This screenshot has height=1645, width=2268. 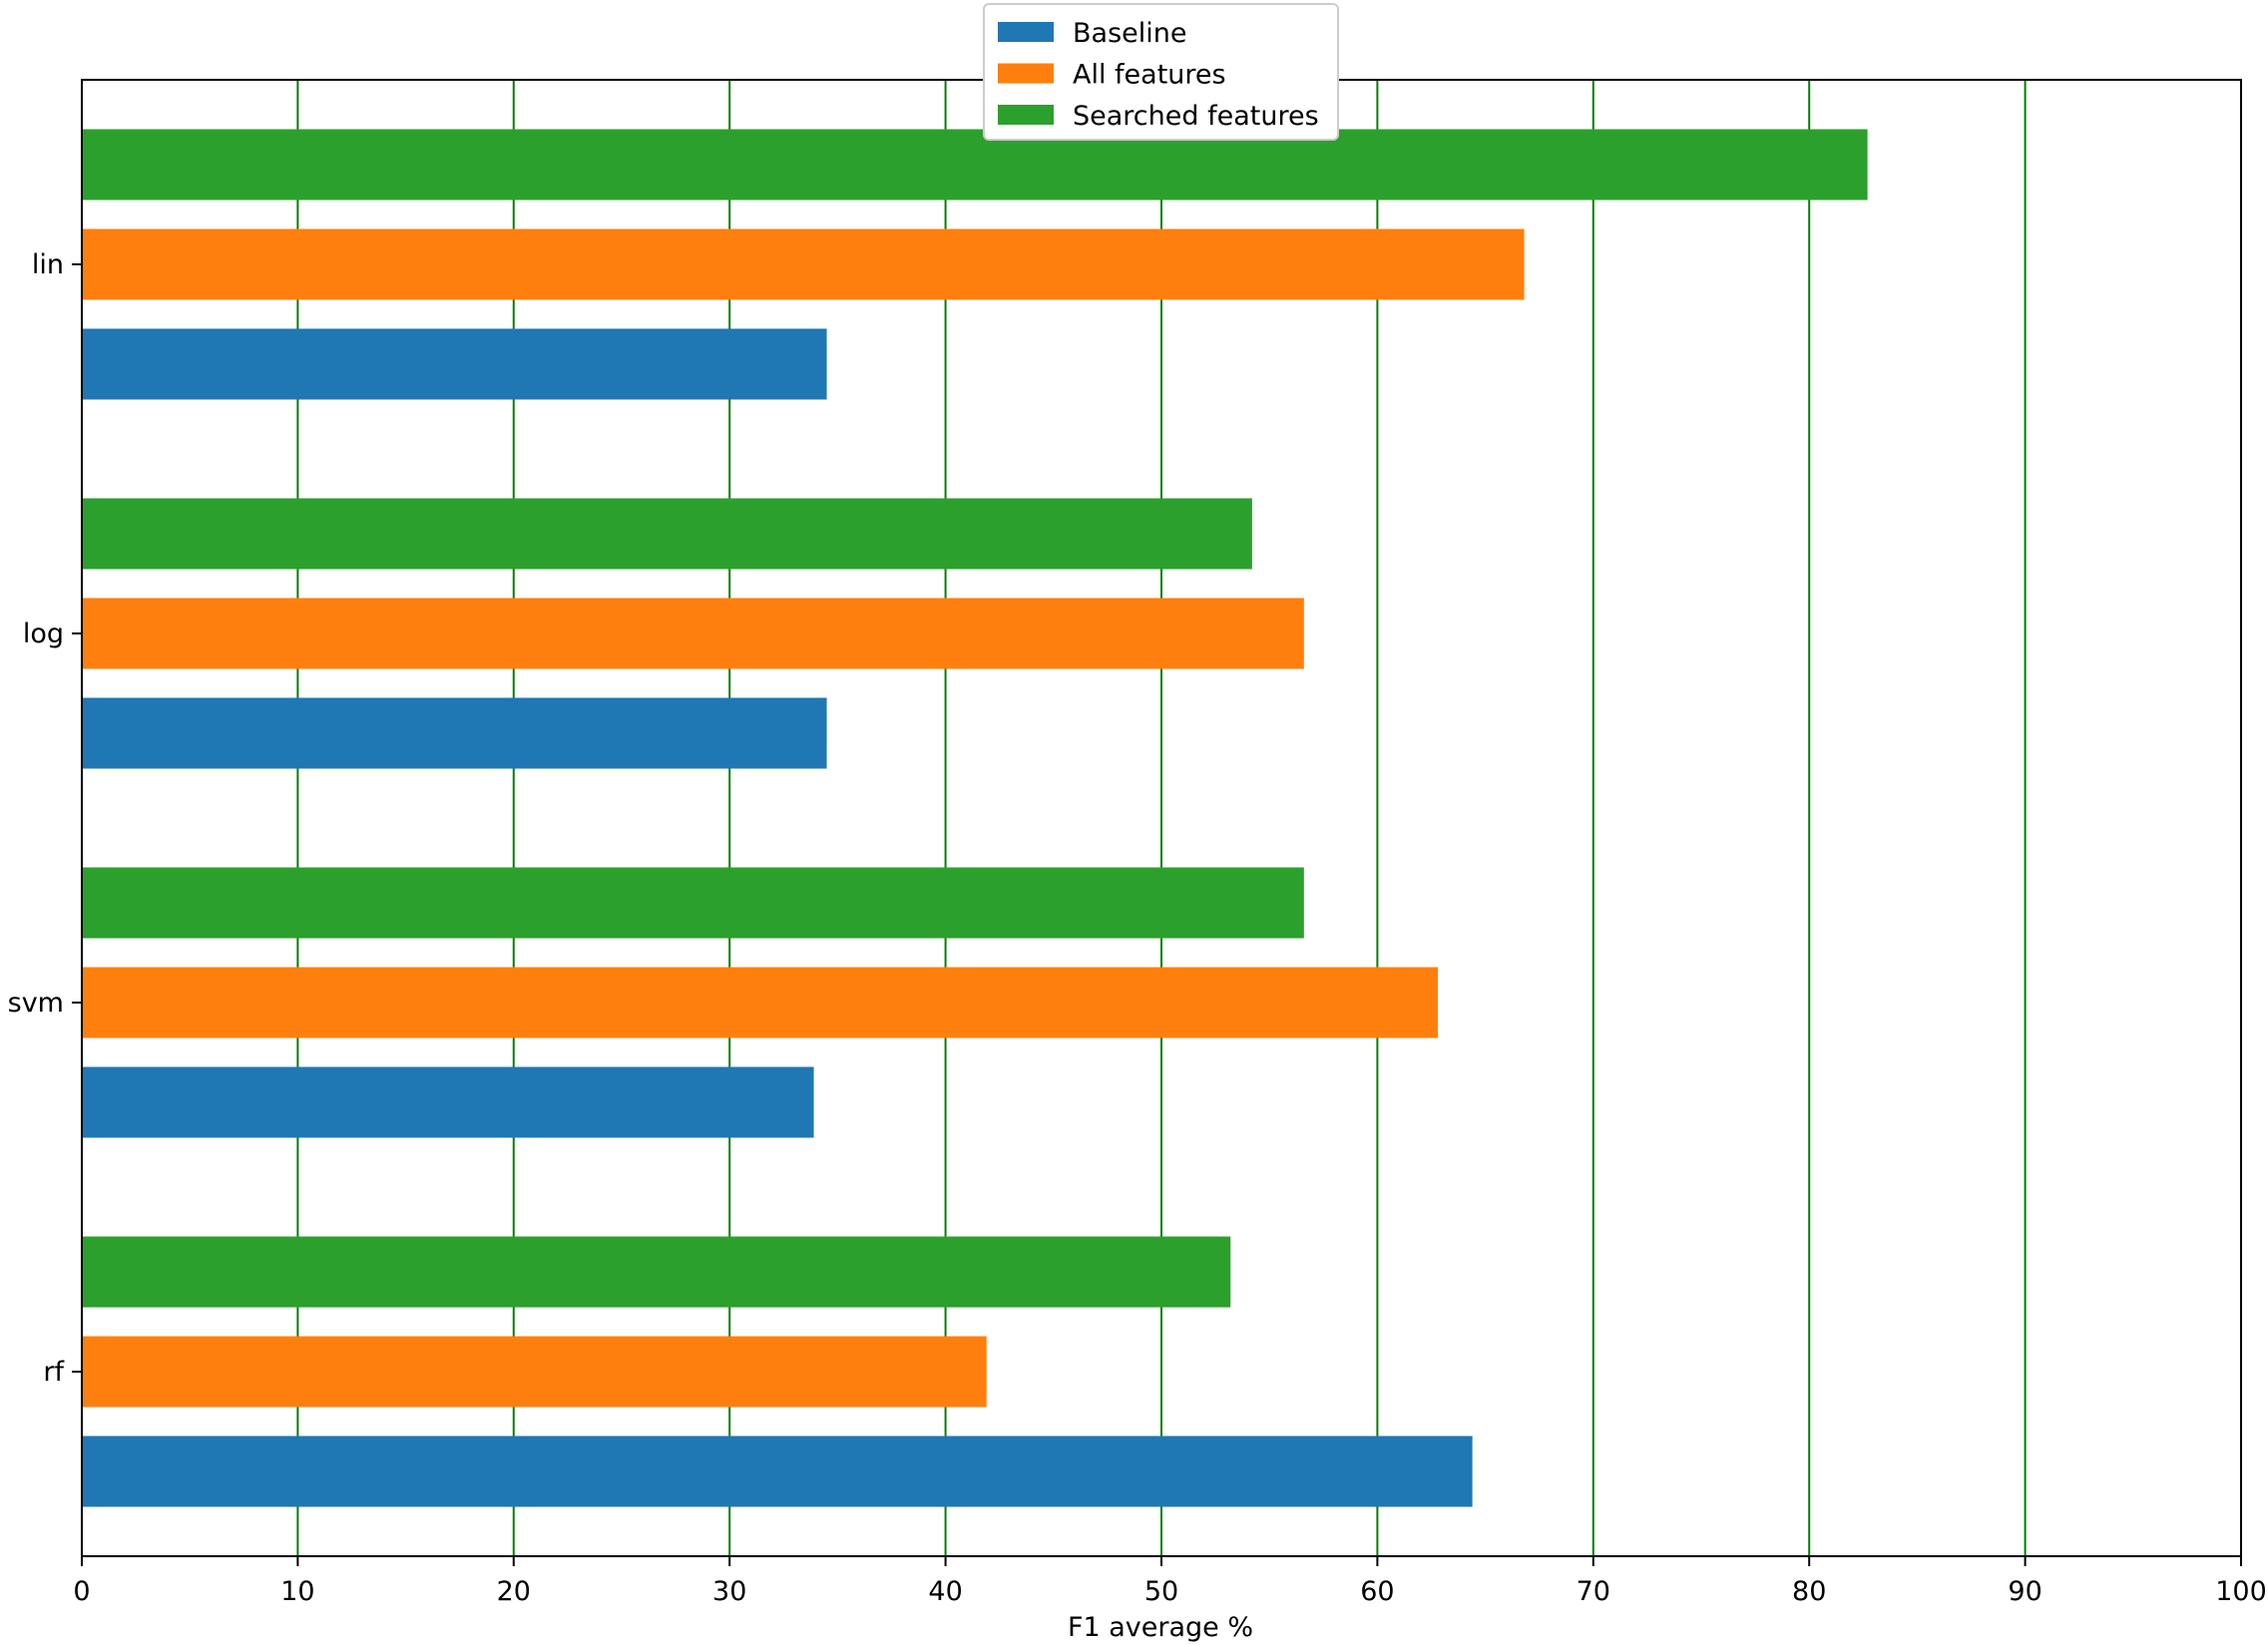 I want to click on bar-svm-all-features, so click(x=760, y=1002).